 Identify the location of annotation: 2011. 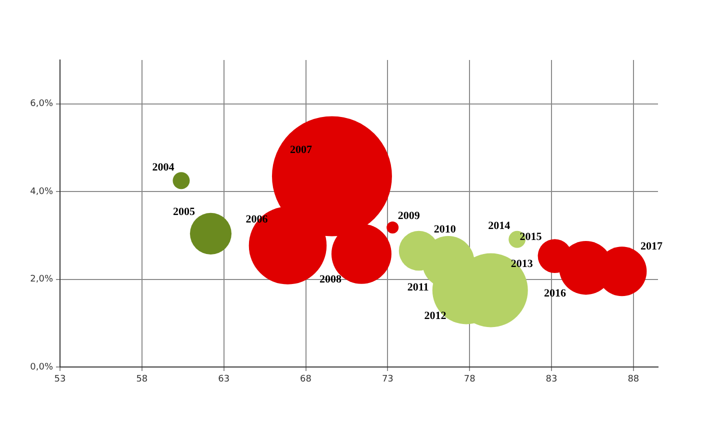
(418, 288).